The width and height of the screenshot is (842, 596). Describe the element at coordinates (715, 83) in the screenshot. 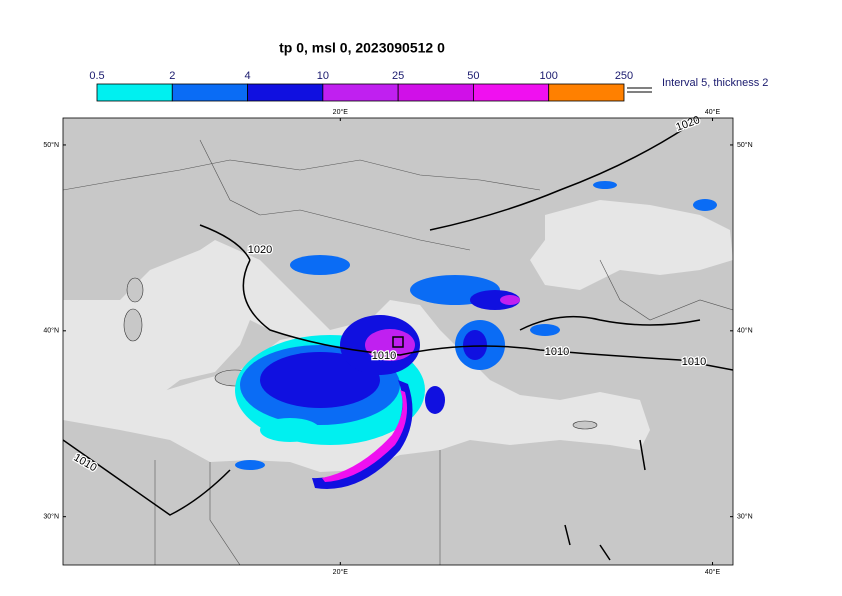

I see `contour-note: Interval 5, thickness 2` at that location.